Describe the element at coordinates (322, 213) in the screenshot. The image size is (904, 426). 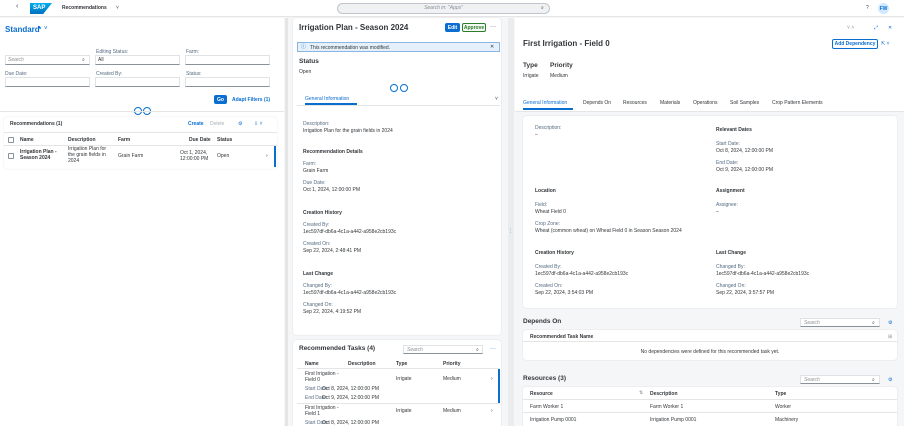
I see `section-title: Creation History` at that location.